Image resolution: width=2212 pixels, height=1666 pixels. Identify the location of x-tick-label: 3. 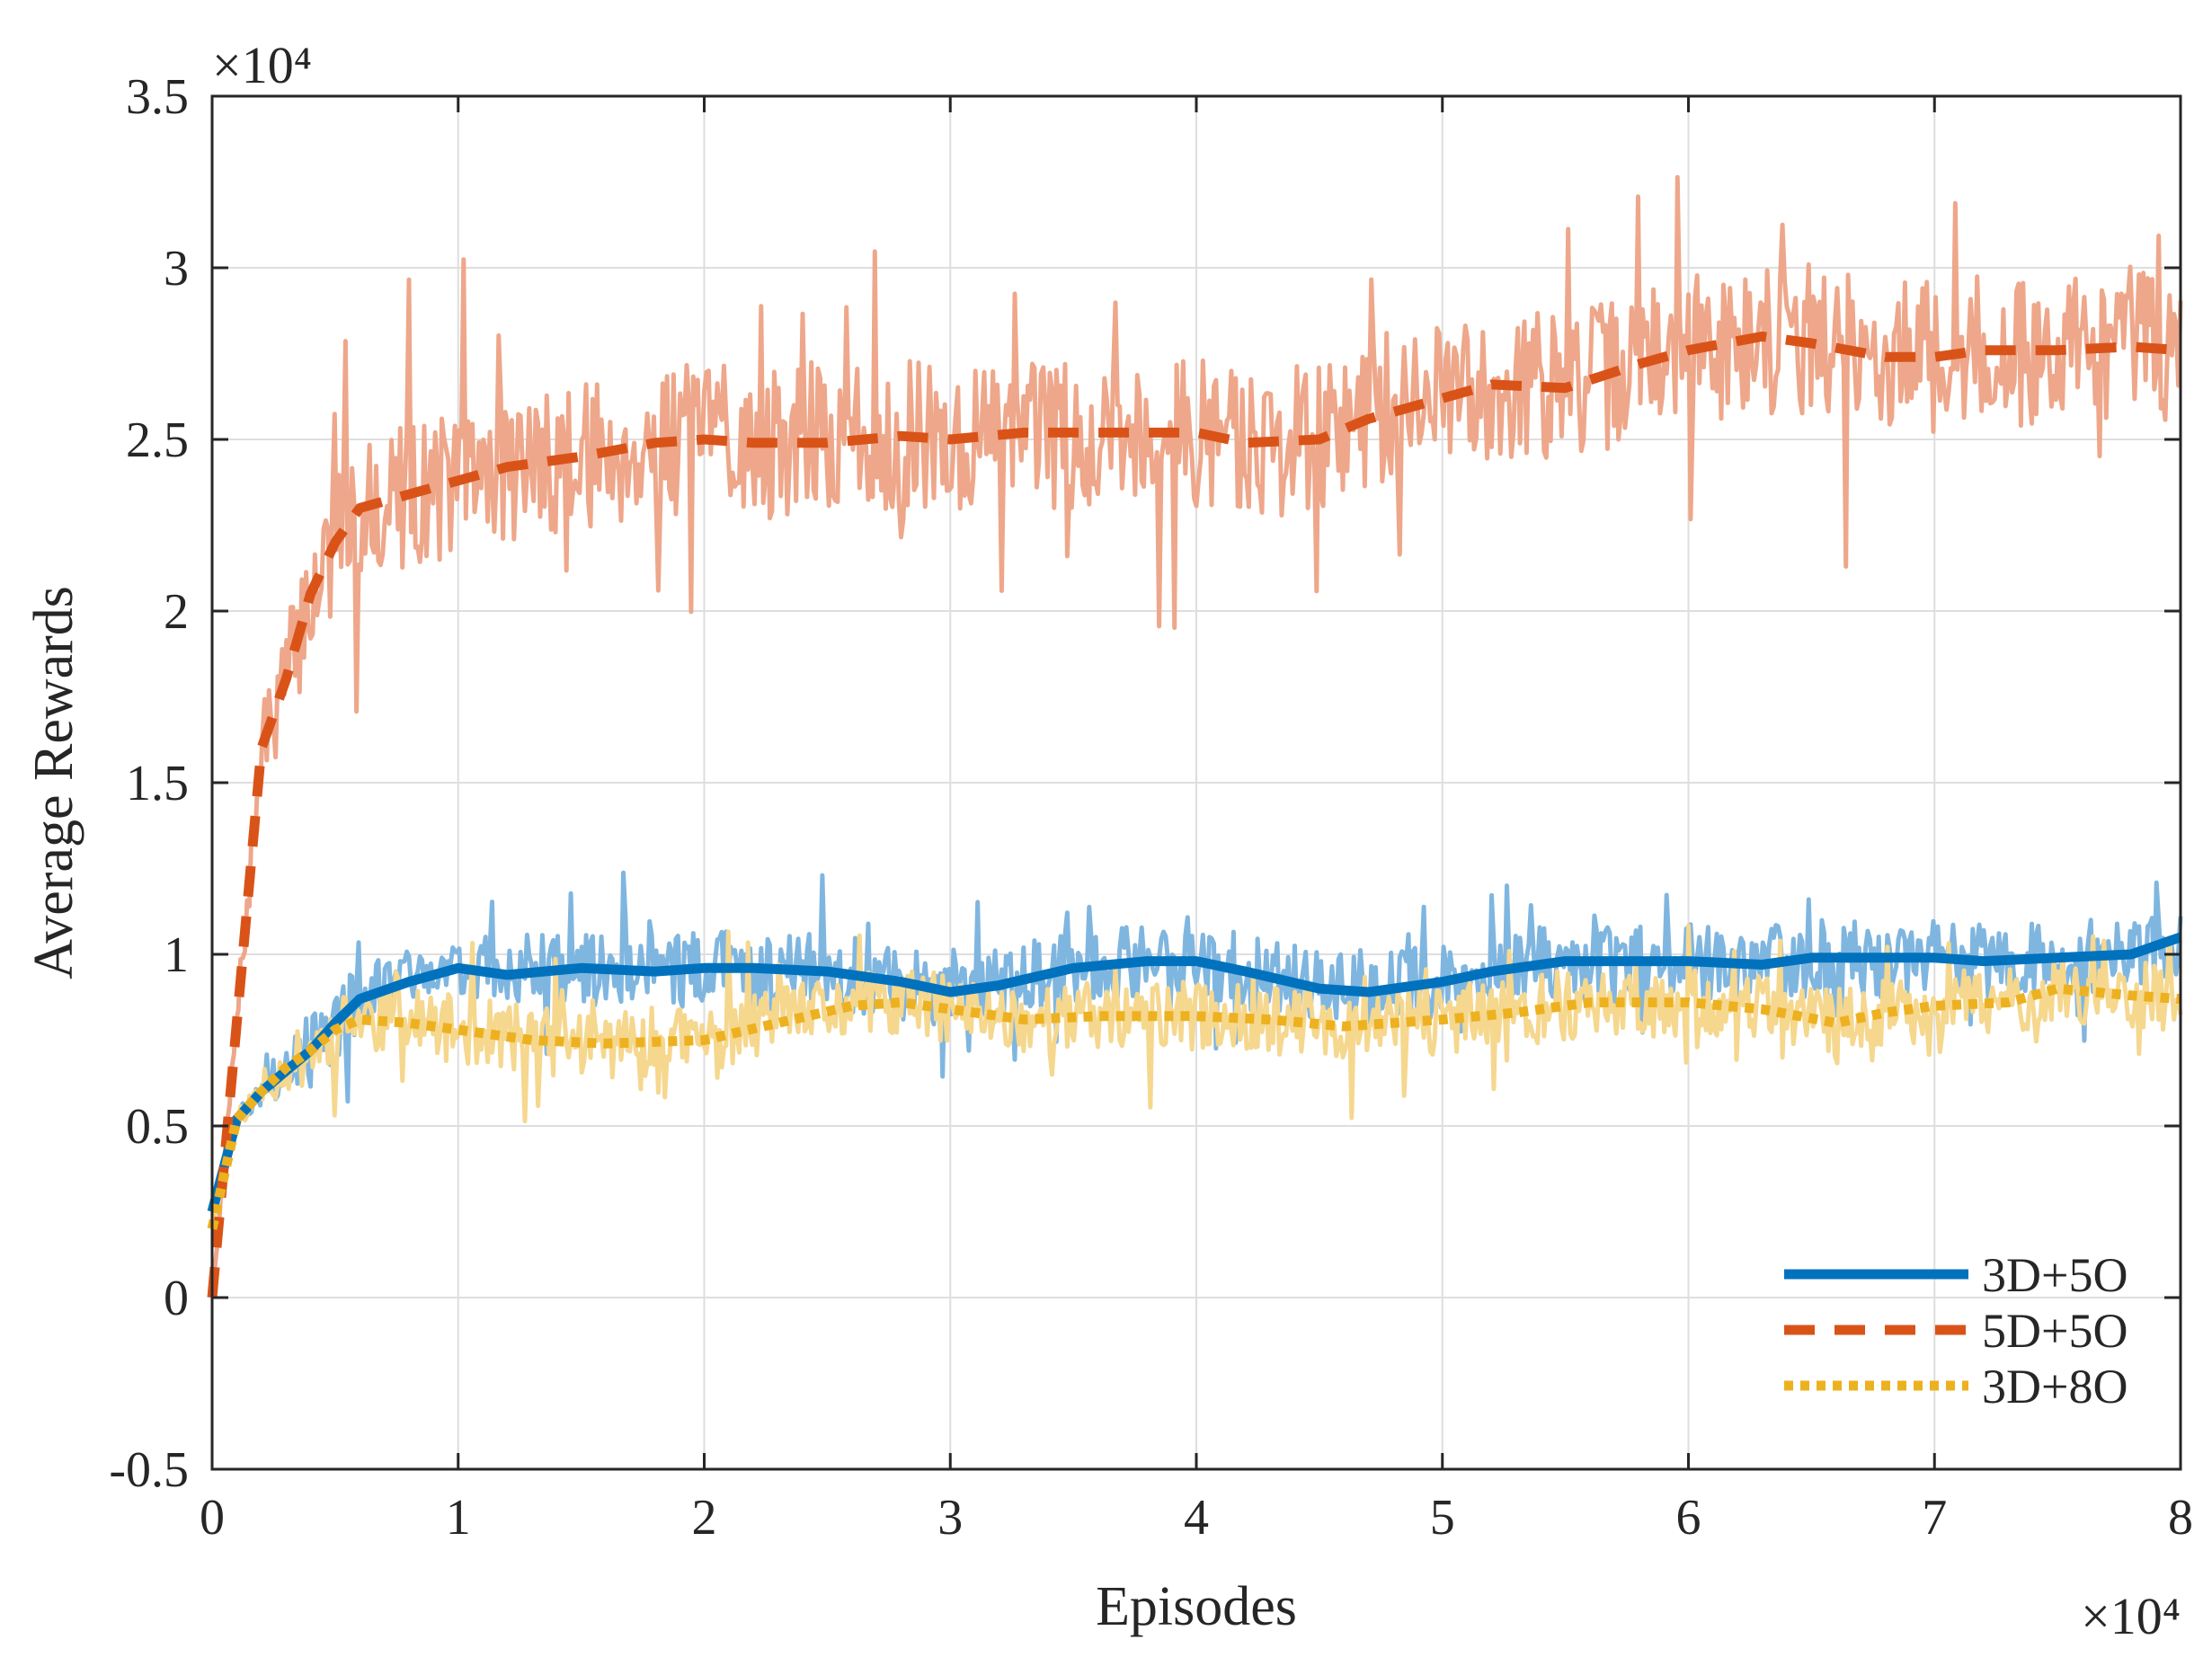
(950, 1518).